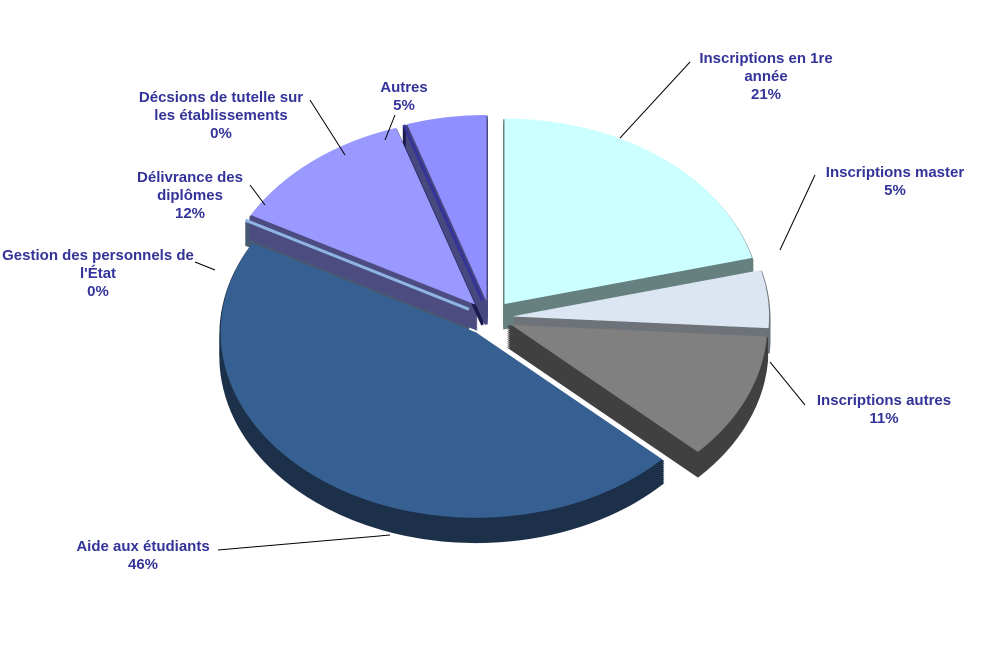 This screenshot has height=649, width=985. I want to click on value-label: 46%, so click(143, 564).